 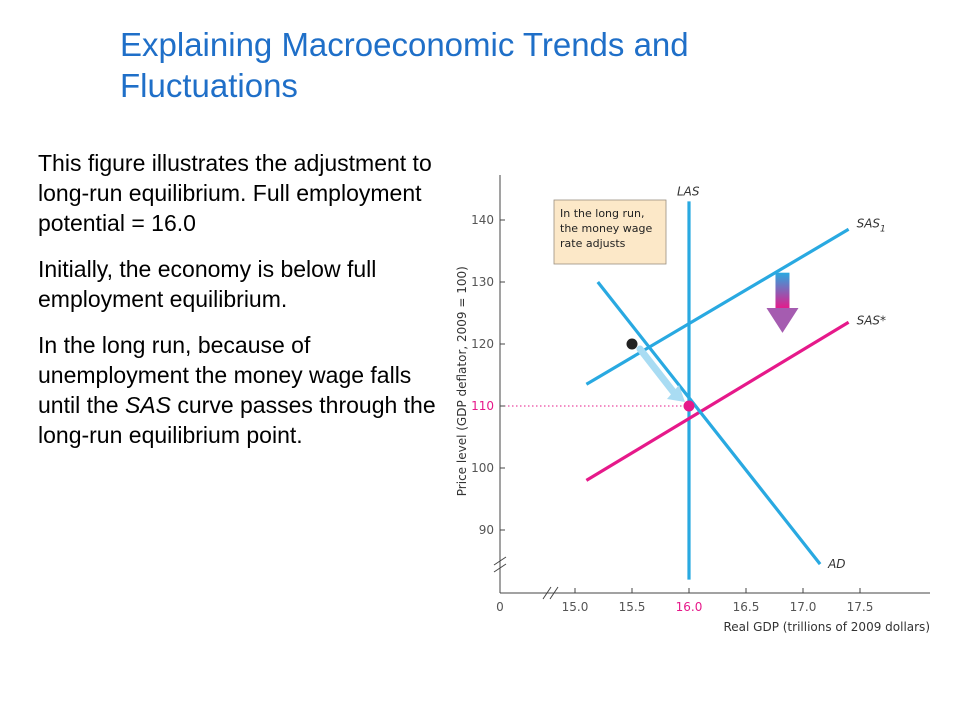 I want to click on long-run-equilibrium-point, so click(x=689, y=406).